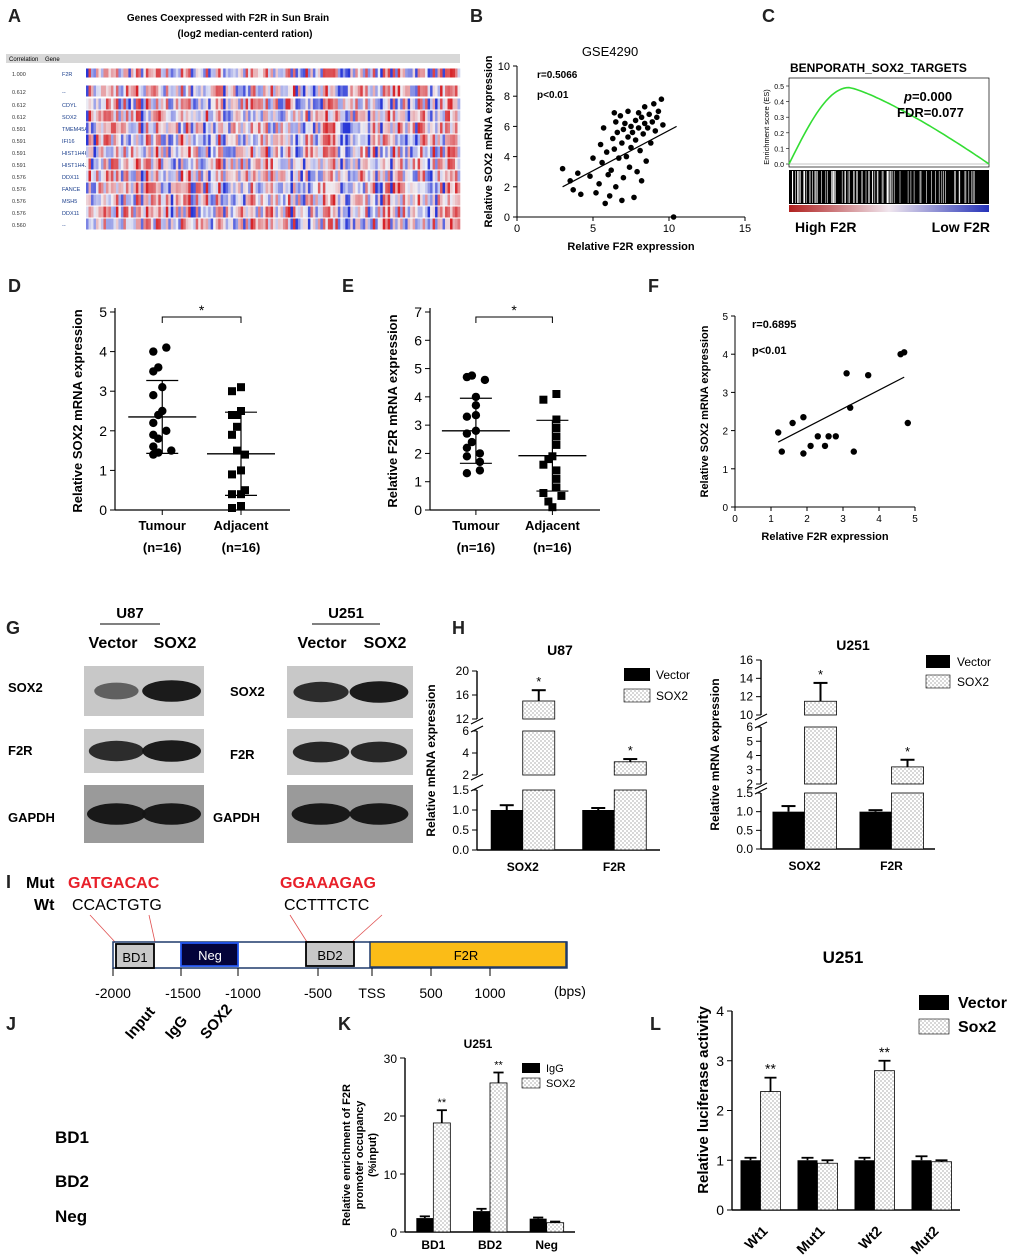 The image size is (1020, 1259). Describe the element at coordinates (391, 1117) in the screenshot. I see `y-tick-label: 20` at that location.